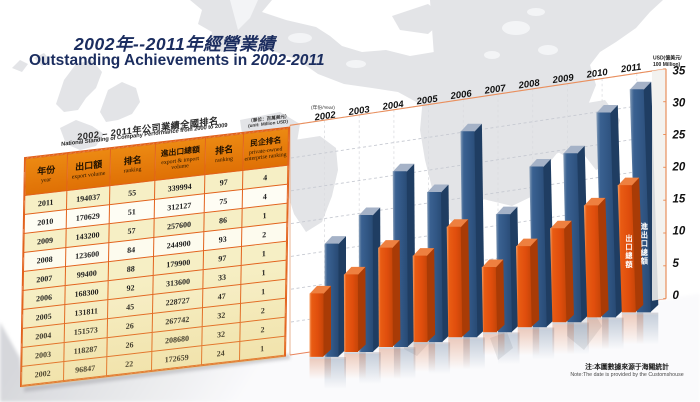  Describe the element at coordinates (630, 69) in the screenshot. I see `svg-text: 2011` at that location.